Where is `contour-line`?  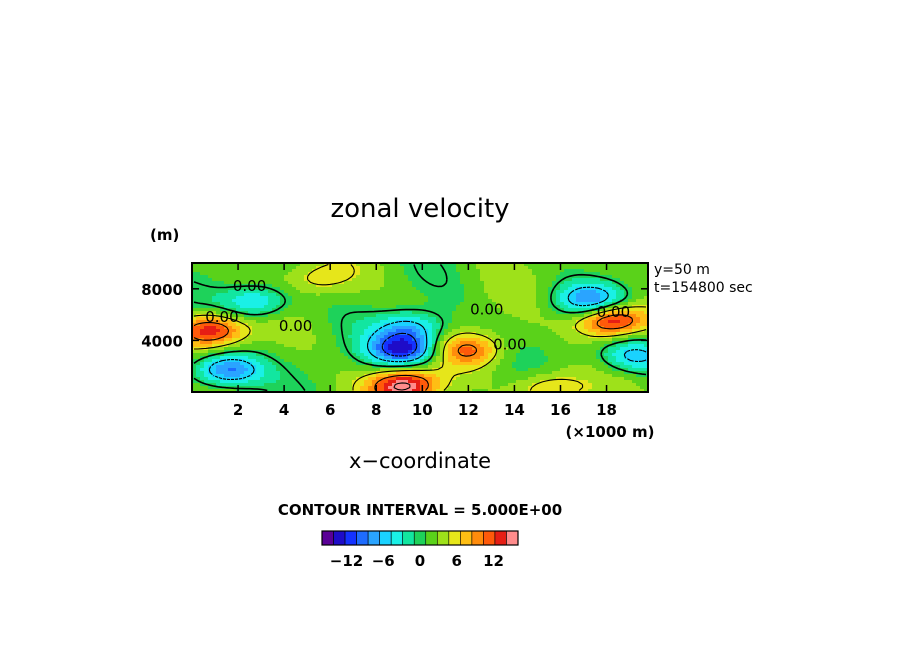 contour-line is located at coordinates (399, 344).